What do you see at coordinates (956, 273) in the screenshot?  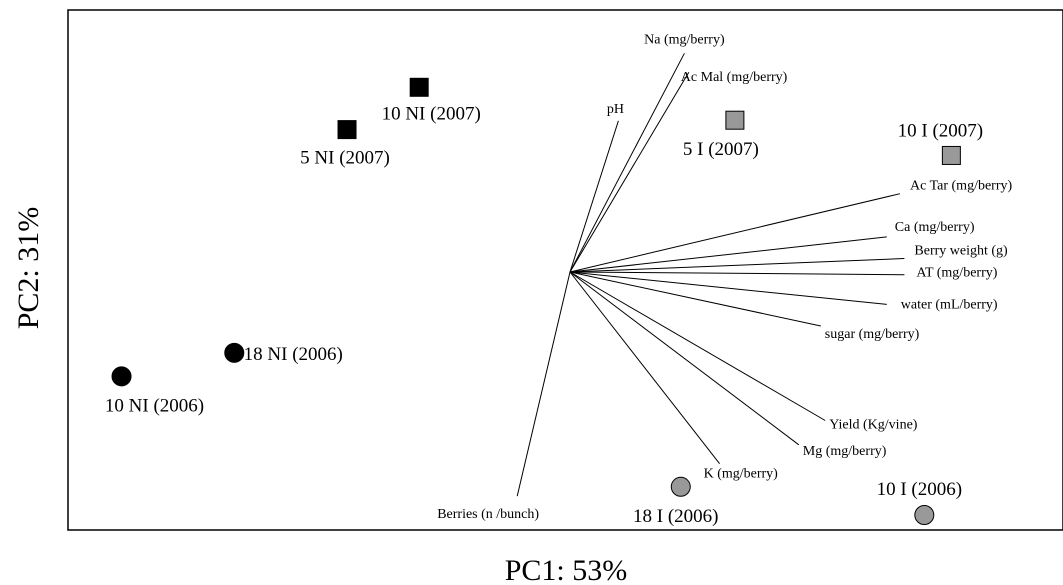 I see `loading-label: AT (mg/berry)` at bounding box center [956, 273].